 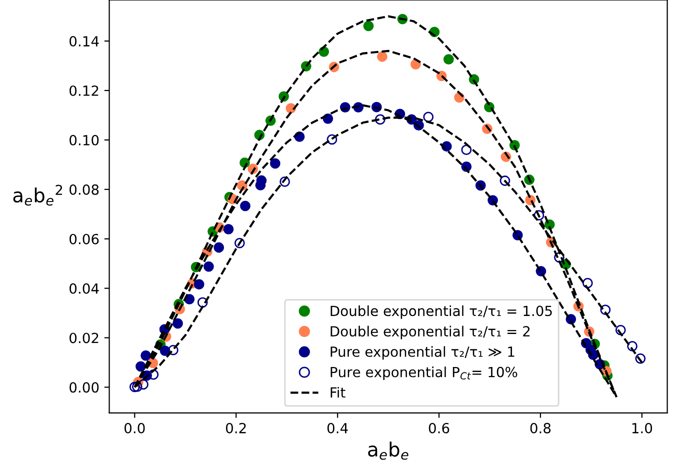 I want to click on y-tick-label: 0.12, so click(x=84, y=90).